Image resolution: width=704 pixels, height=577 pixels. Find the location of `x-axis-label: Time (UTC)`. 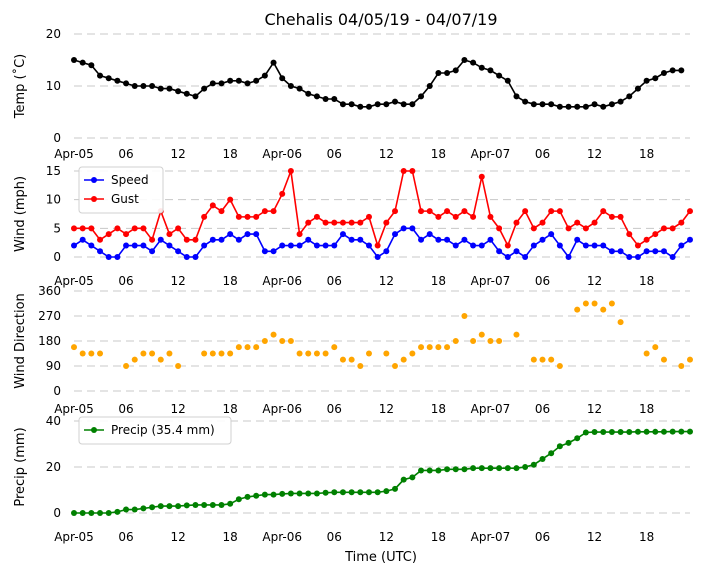

x-axis-label: Time (UTC) is located at coordinates (380, 557).